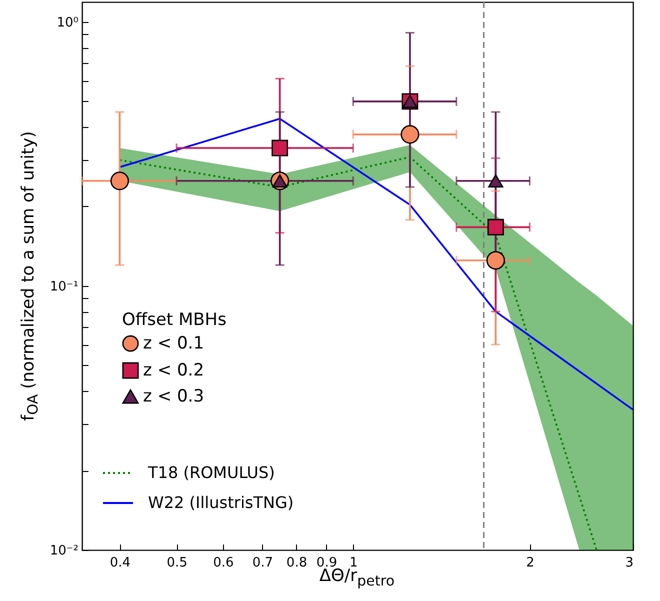 The width and height of the screenshot is (660, 601). Describe the element at coordinates (120, 563) in the screenshot. I see `x-tick-label: 0.4` at that location.